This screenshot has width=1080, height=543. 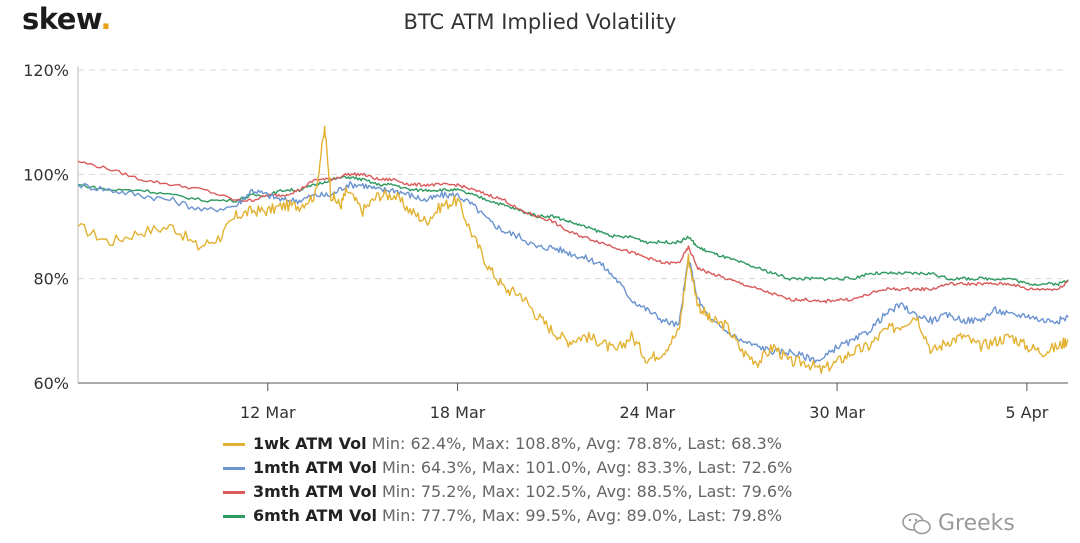 What do you see at coordinates (46, 174) in the screenshot?
I see `y-tick-label: 100%` at bounding box center [46, 174].